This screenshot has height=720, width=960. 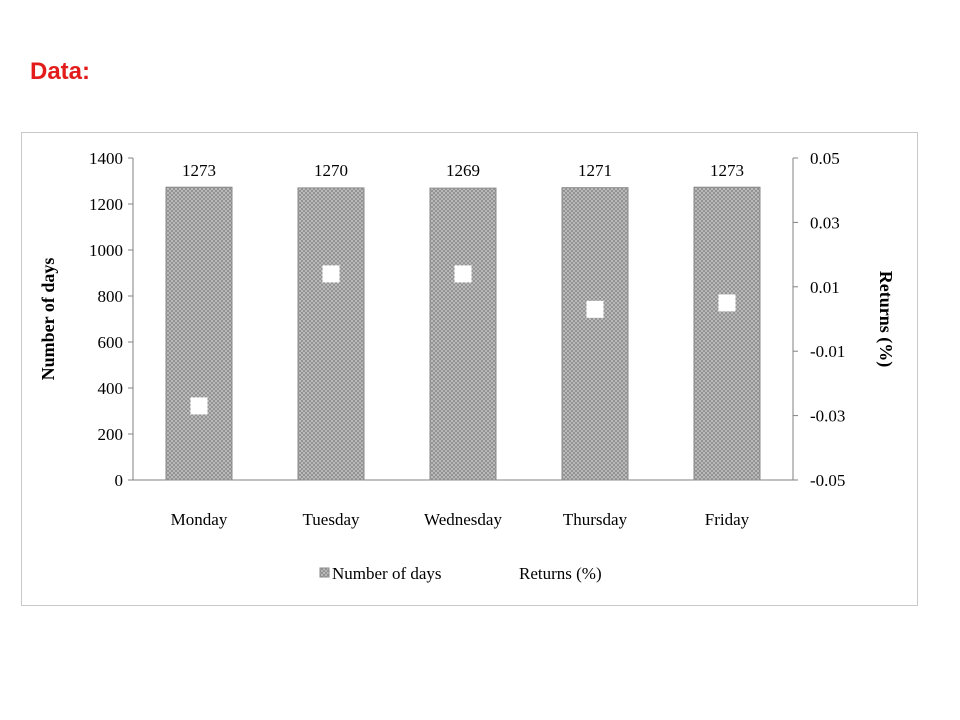 I want to click on x-tick-label: Wednesday, so click(x=463, y=519).